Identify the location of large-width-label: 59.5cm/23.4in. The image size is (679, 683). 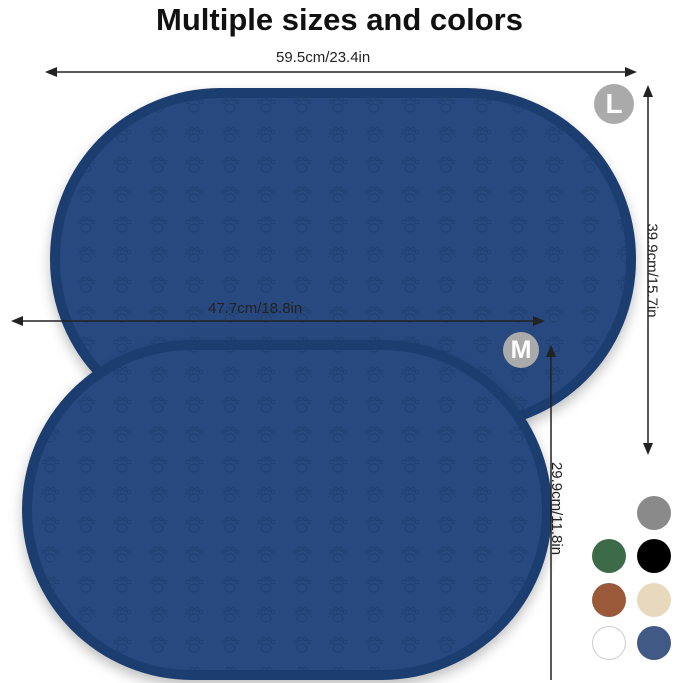
(323, 57).